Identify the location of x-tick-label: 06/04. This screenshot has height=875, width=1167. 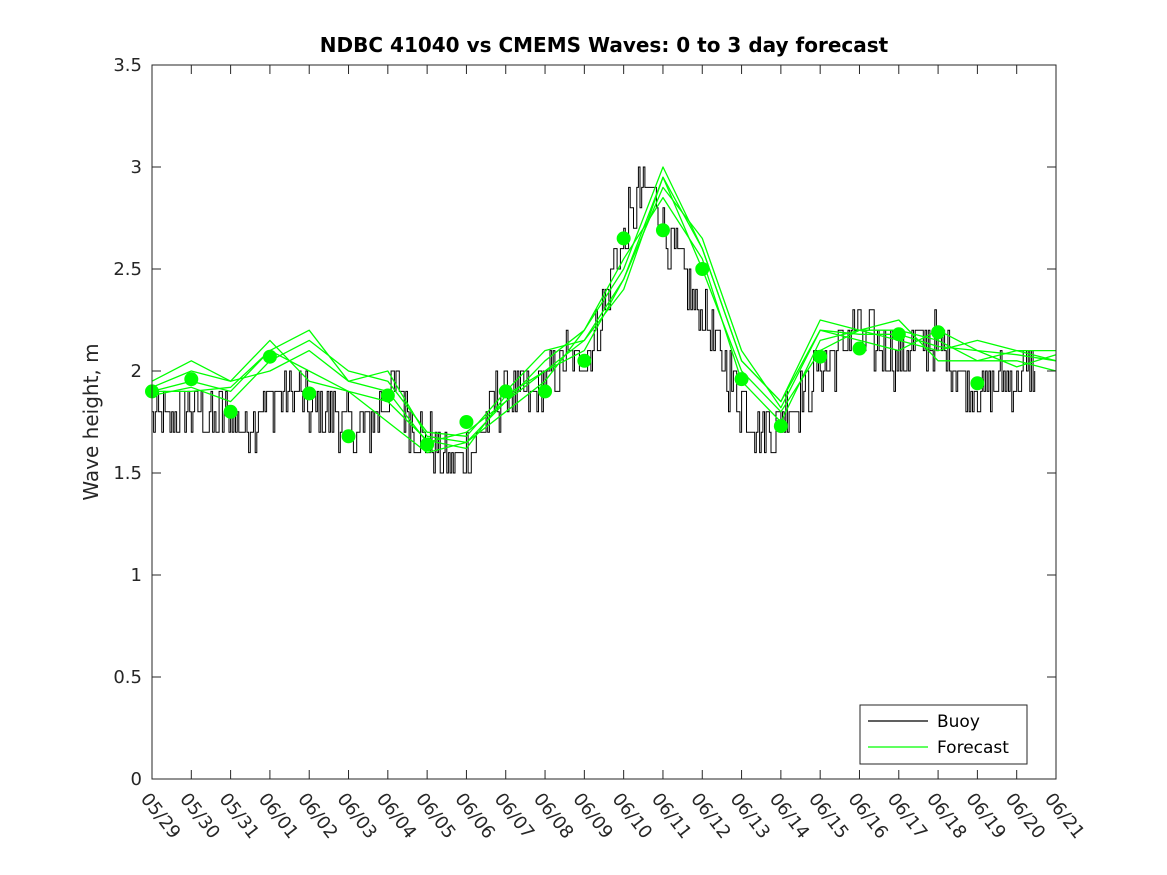
(396, 816).